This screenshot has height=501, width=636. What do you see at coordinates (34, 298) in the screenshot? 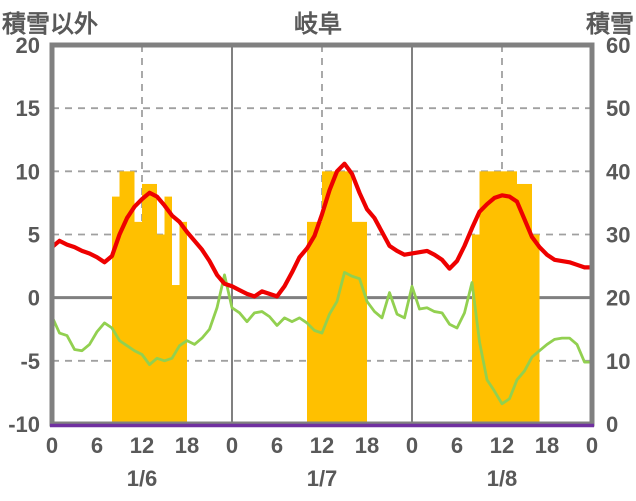
I see `left-axis-tick-label: 0` at bounding box center [34, 298].